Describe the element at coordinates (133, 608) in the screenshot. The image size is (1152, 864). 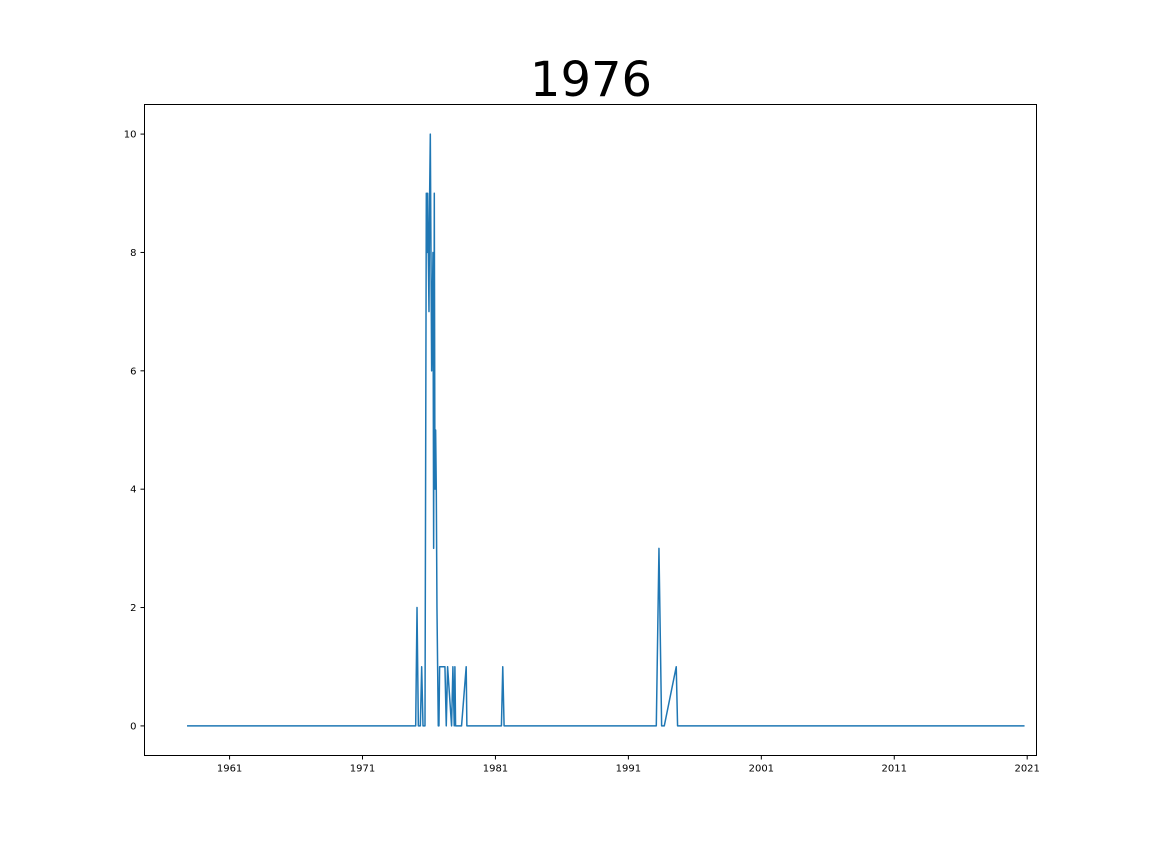
I see `y-tick-label: 2` at that location.